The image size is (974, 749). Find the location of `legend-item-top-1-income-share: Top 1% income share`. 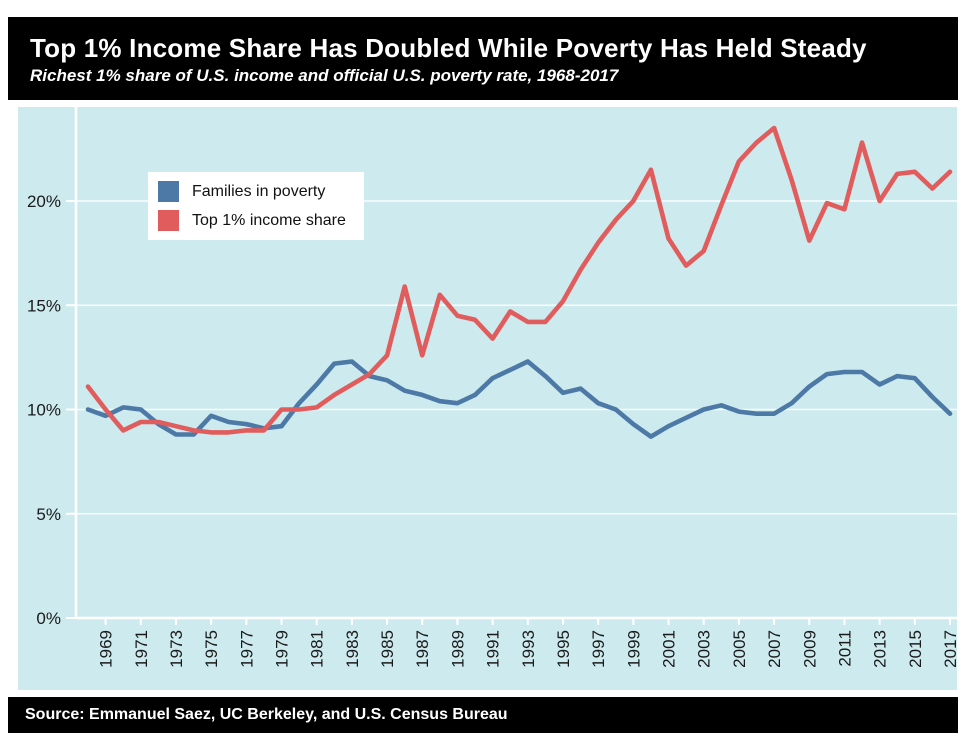

legend-item-top-1-income-share: Top 1% income share is located at coordinates (252, 220).